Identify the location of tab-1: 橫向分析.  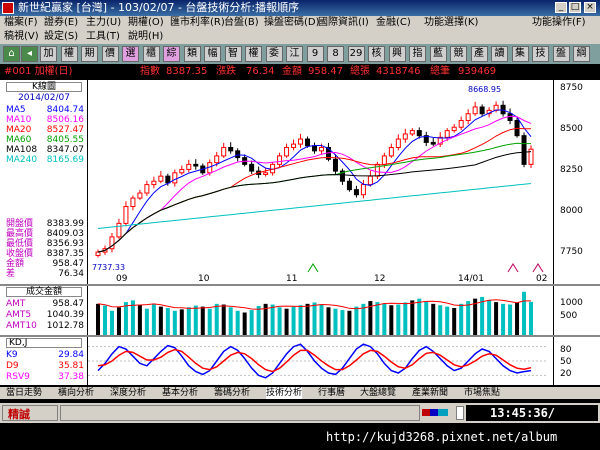
(76, 393).